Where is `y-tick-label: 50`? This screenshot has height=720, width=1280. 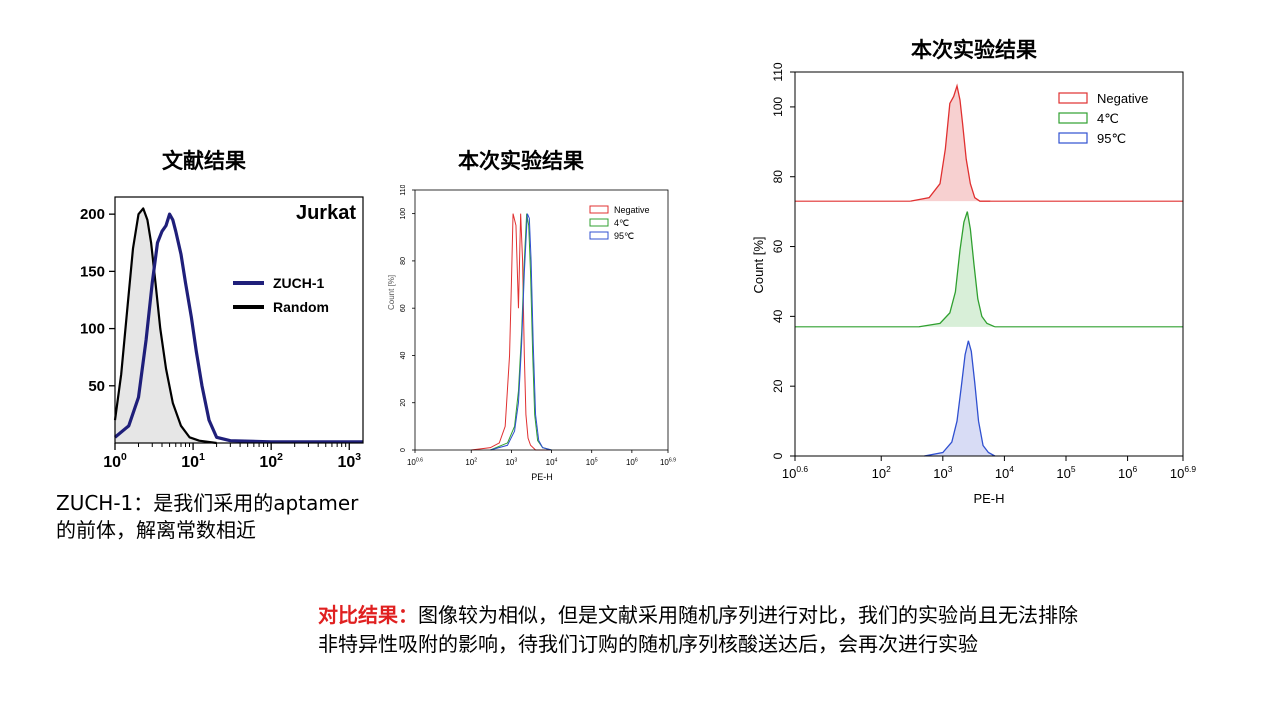 y-tick-label: 50 is located at coordinates (96, 386).